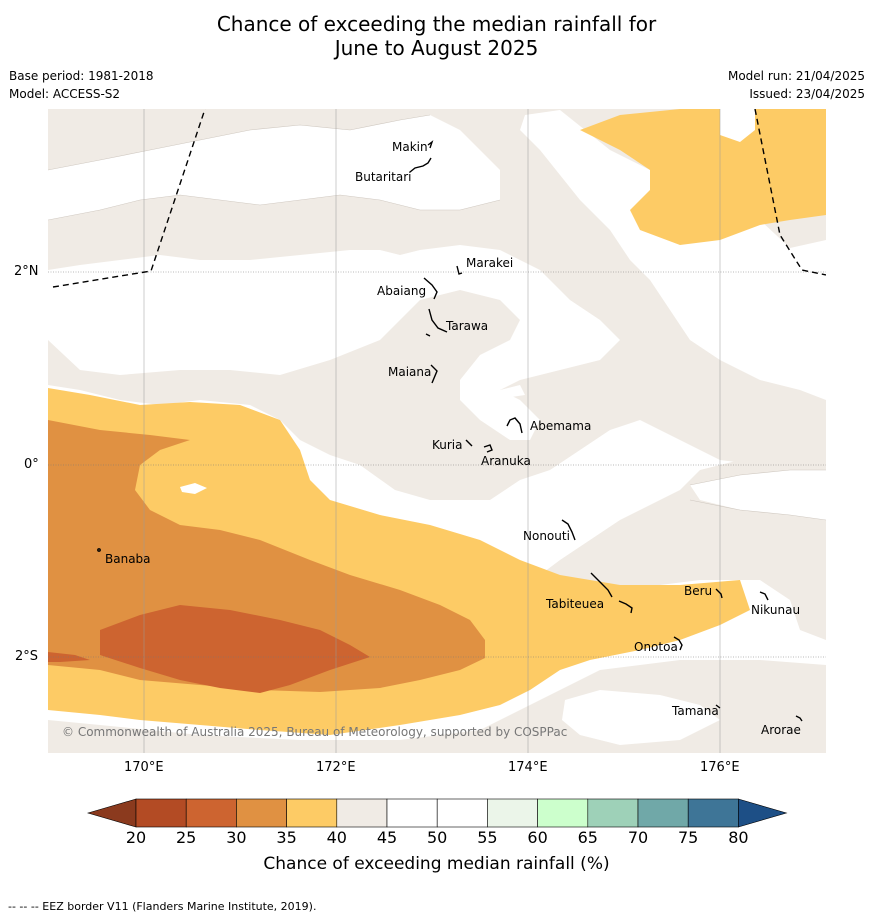  I want to click on legend-colorbar, so click(437, 813).